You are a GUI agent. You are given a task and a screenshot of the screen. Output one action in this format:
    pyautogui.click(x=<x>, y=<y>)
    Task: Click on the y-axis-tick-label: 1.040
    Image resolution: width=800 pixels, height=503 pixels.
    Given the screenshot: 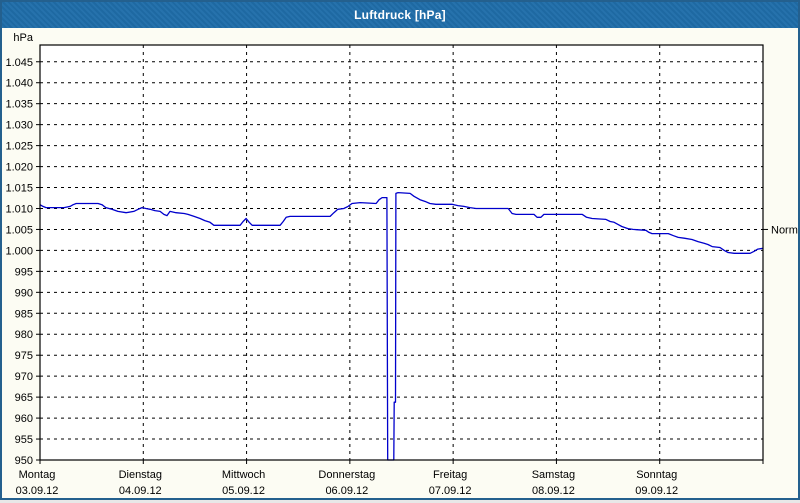 What is the action you would take?
    pyautogui.click(x=19, y=84)
    